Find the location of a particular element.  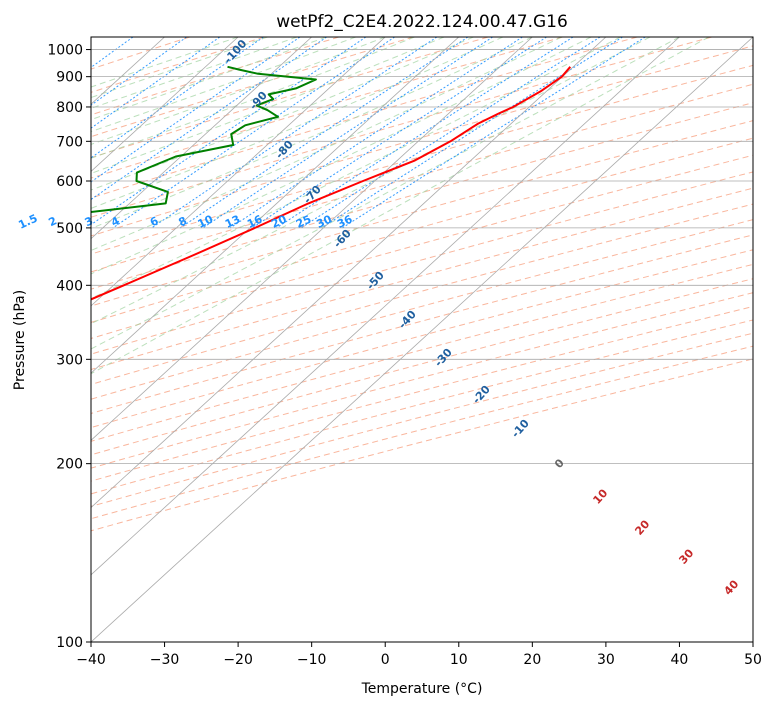

x-axis-label: Temperature (°C) is located at coordinates (422, 689).